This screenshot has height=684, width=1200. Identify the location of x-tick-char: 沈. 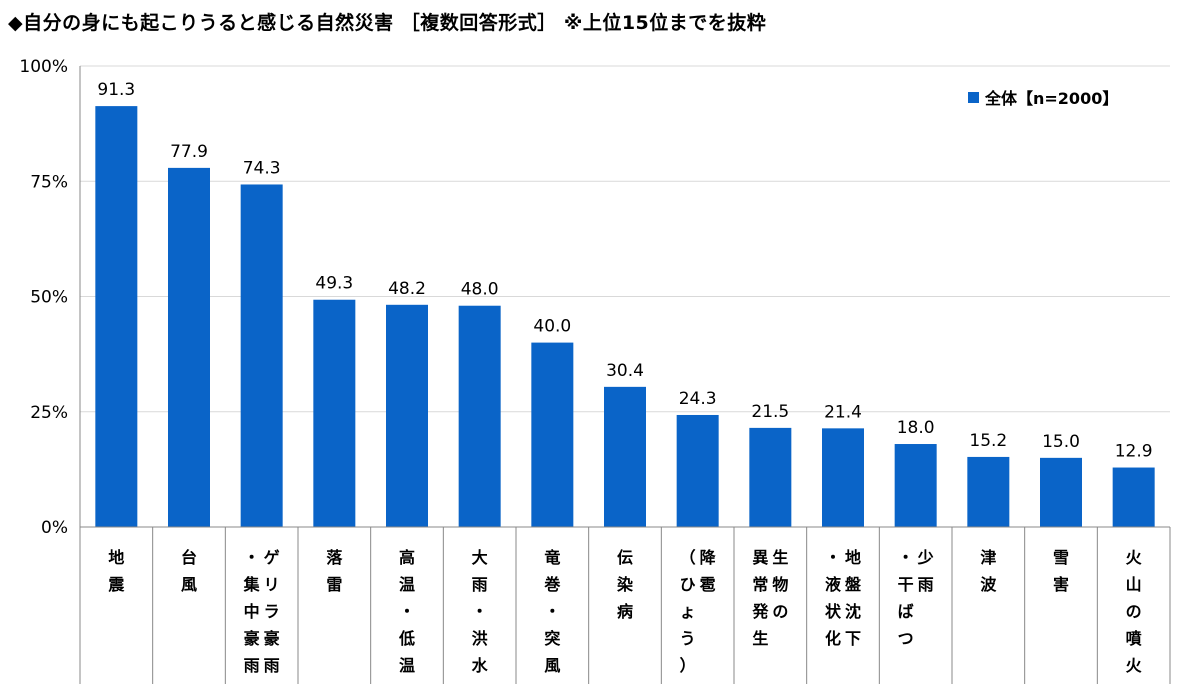
(853, 611).